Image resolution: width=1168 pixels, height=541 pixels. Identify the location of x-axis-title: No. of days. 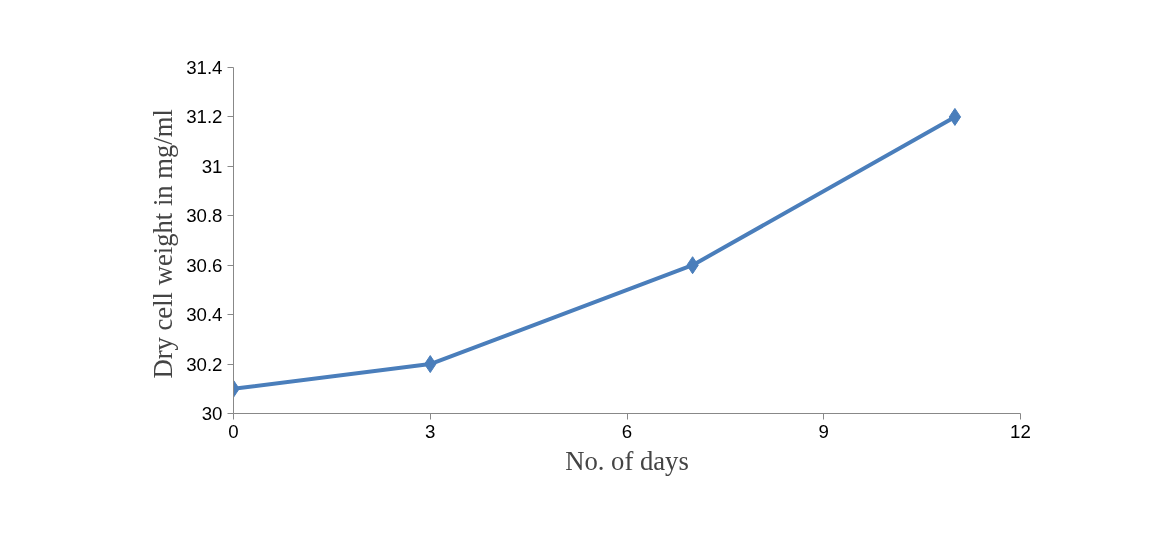
(627, 460).